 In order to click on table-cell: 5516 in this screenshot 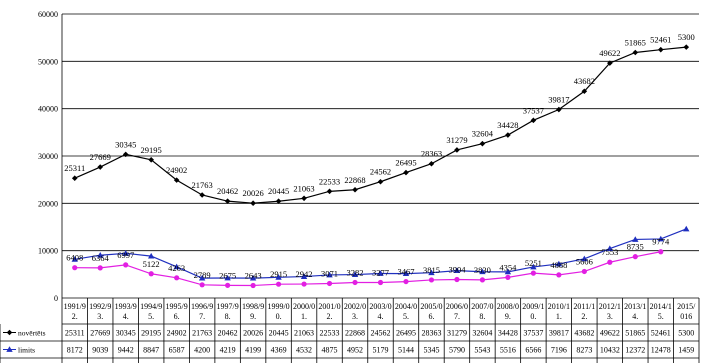, I will do `click(508, 350)`.